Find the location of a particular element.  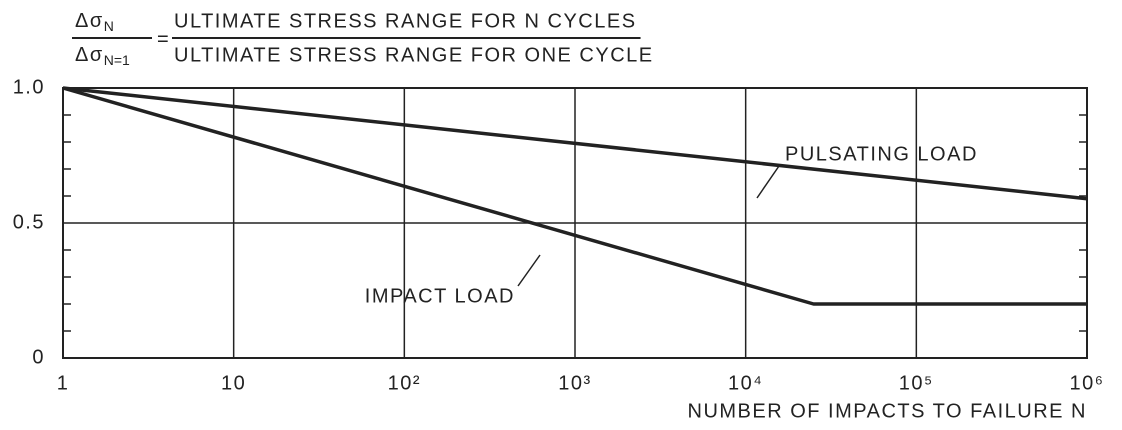

formula-rhs-top: ULTIMATE STRESS RANGE FOR N CYCLES is located at coordinates (405, 21).